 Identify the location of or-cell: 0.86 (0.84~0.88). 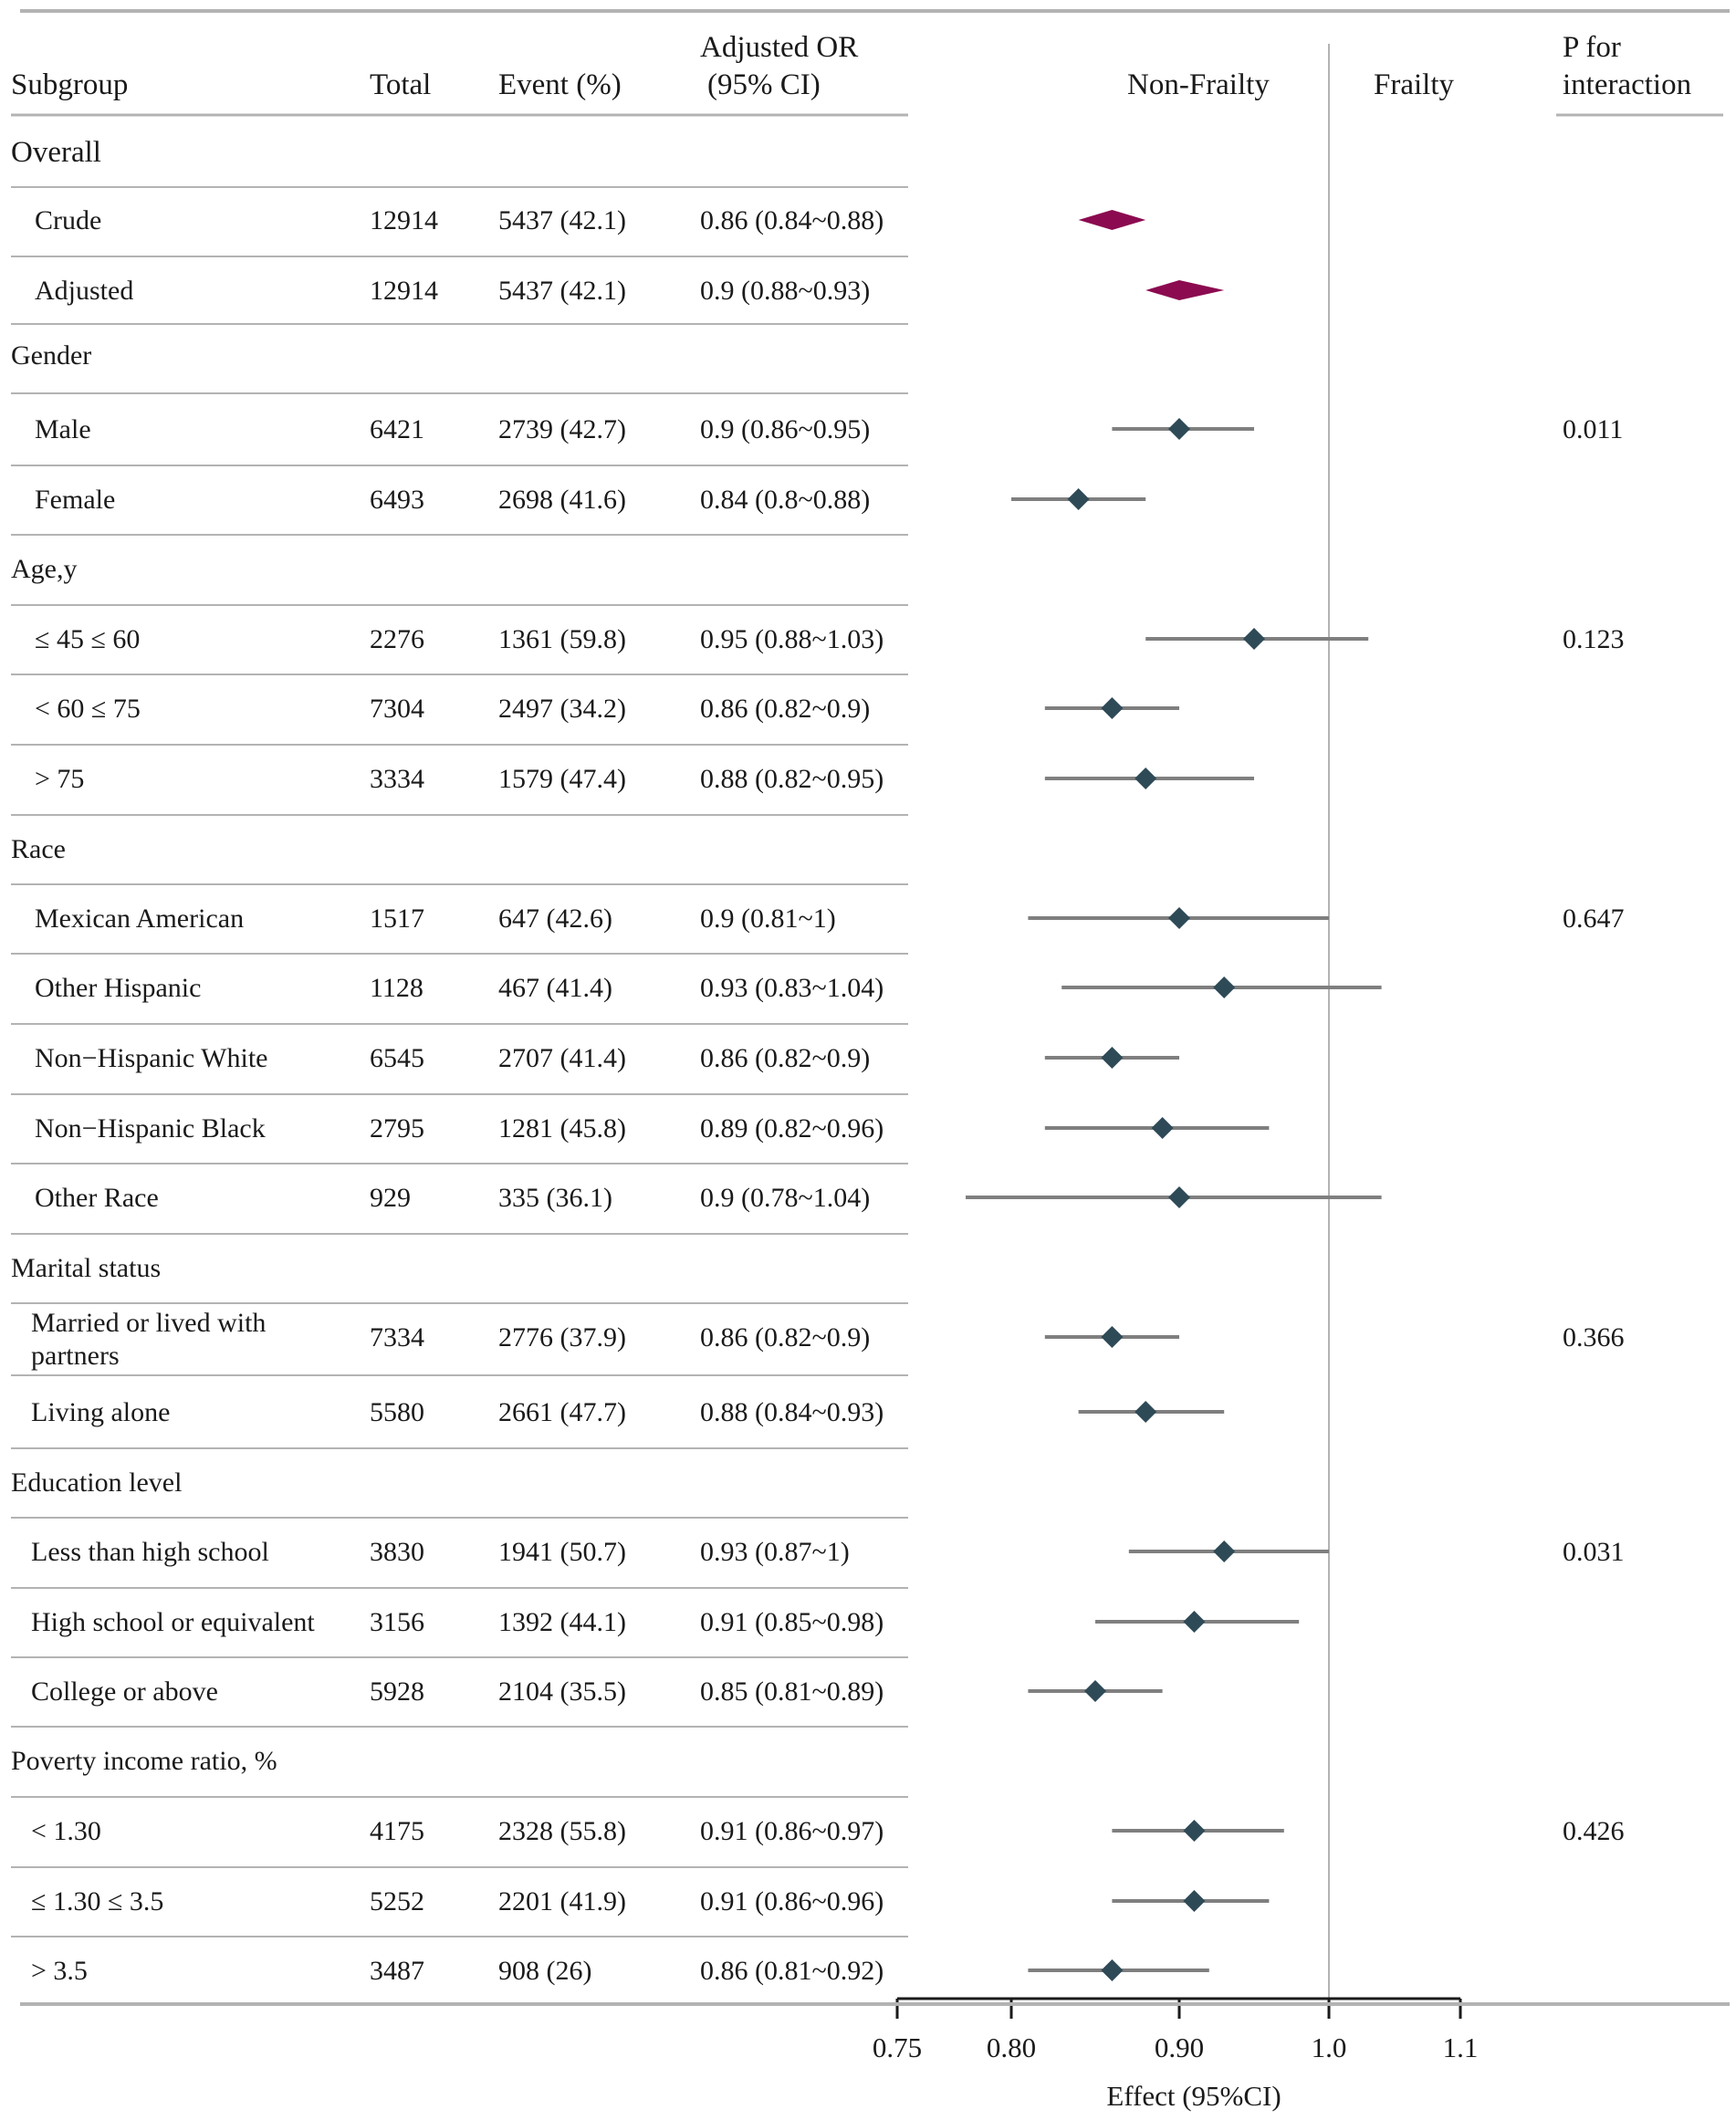
(792, 220).